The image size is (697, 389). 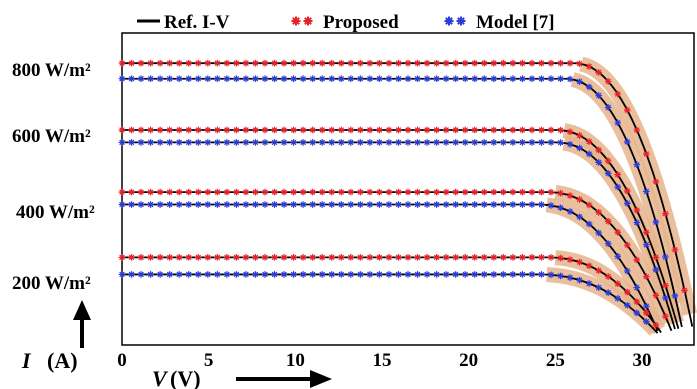 What do you see at coordinates (51, 136) in the screenshot?
I see `irradiance-label-600: 600 W/m²` at bounding box center [51, 136].